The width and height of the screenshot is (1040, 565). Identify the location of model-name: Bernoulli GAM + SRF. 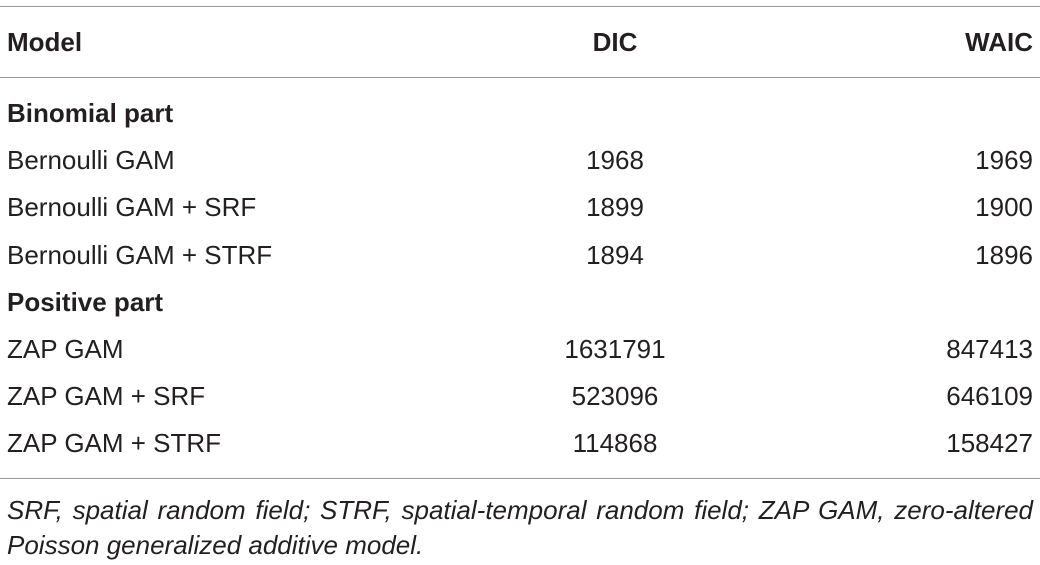
(132, 207).